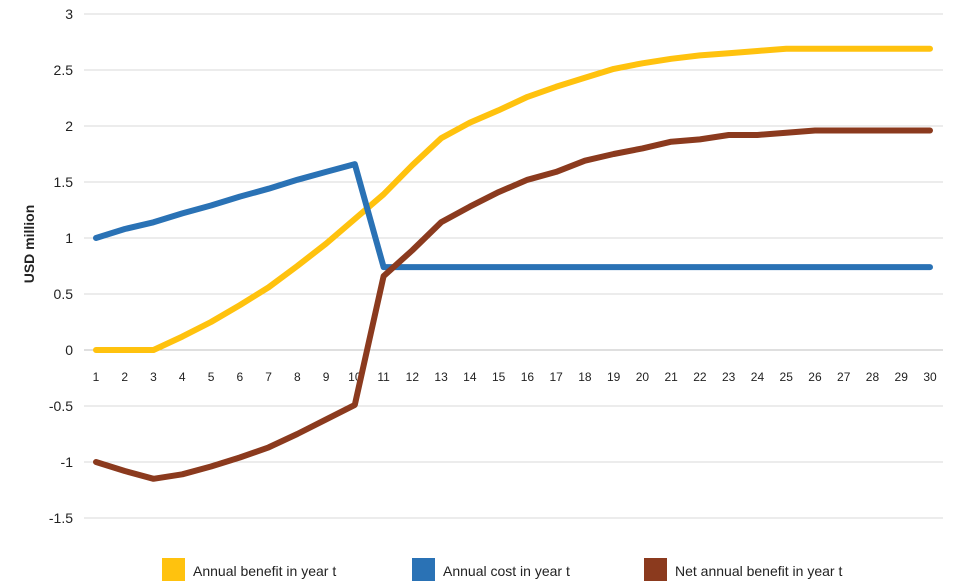  Describe the element at coordinates (67, 462) in the screenshot. I see `y-tick-label: -1` at that location.